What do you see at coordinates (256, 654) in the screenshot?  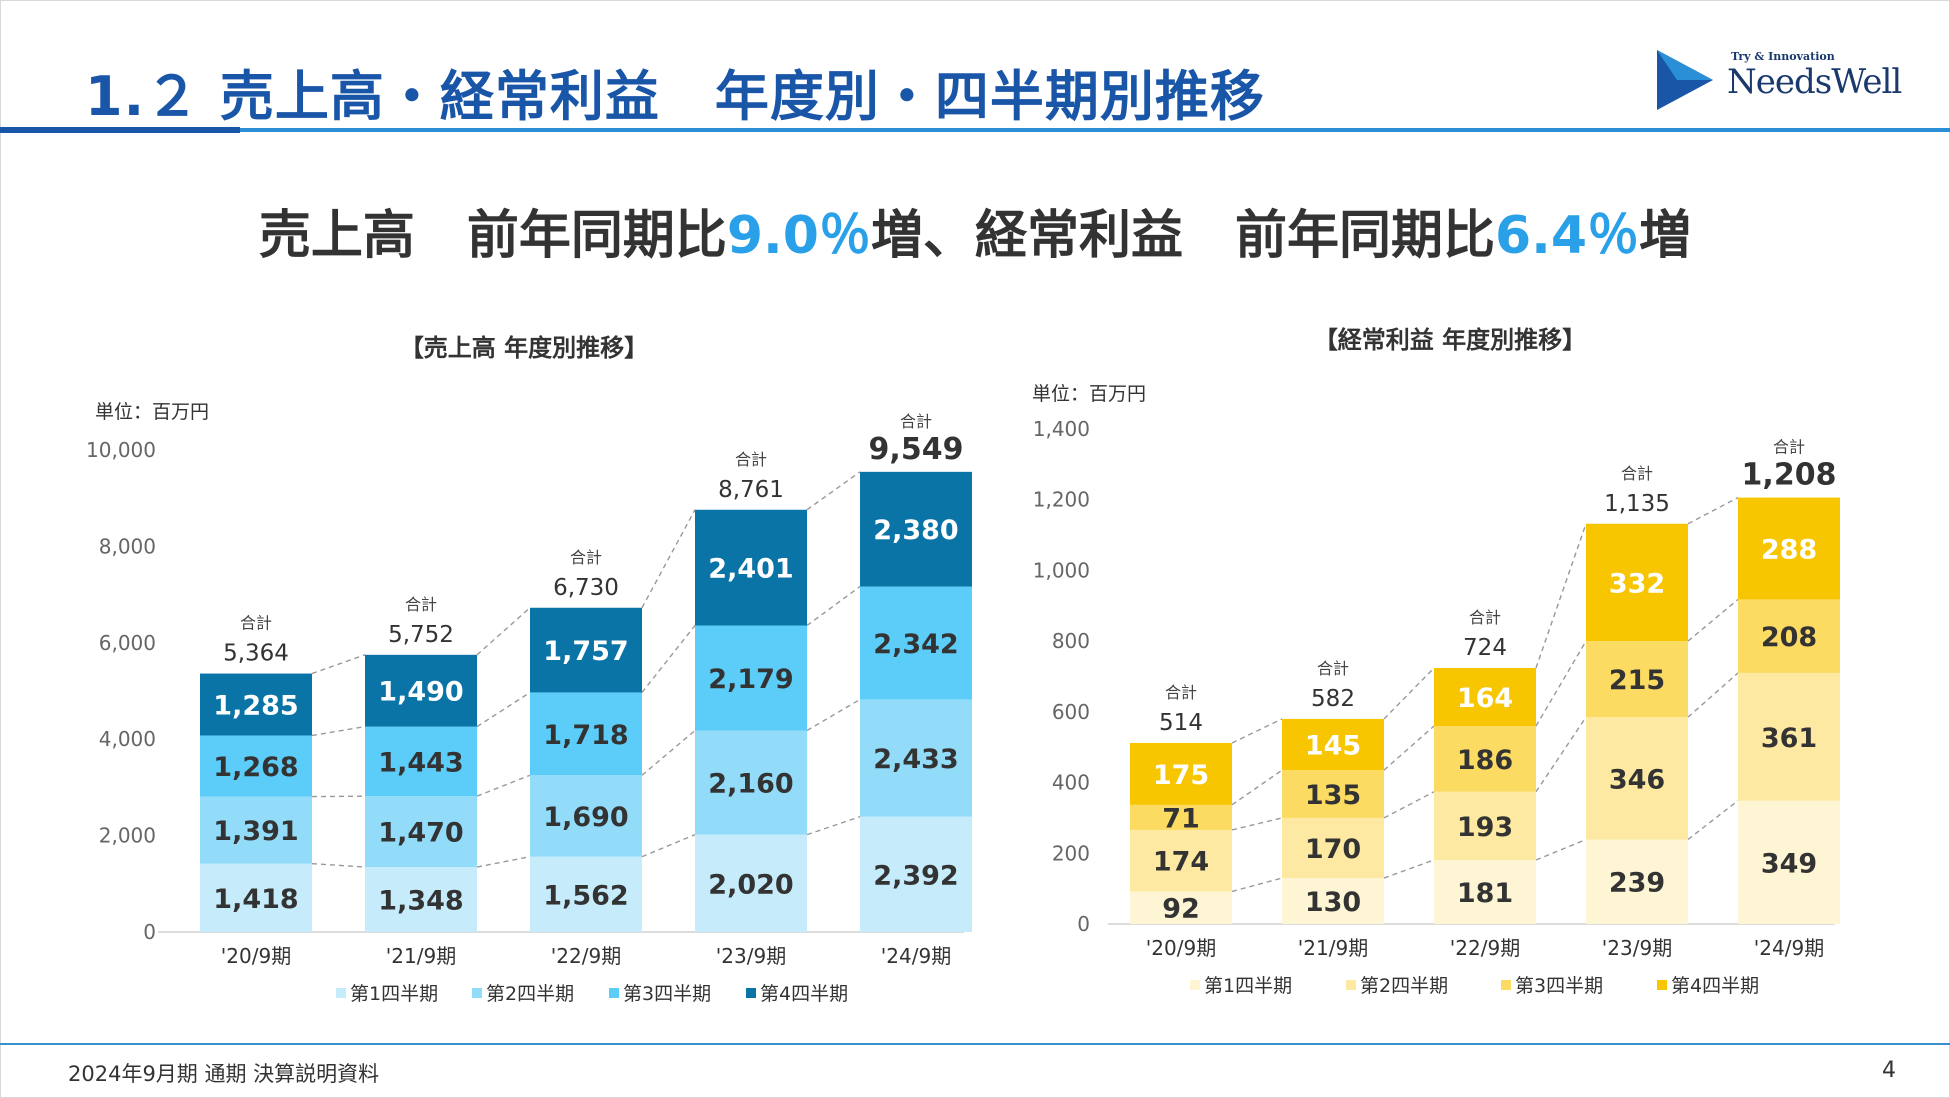 I see `sales-total-value: 5,364` at bounding box center [256, 654].